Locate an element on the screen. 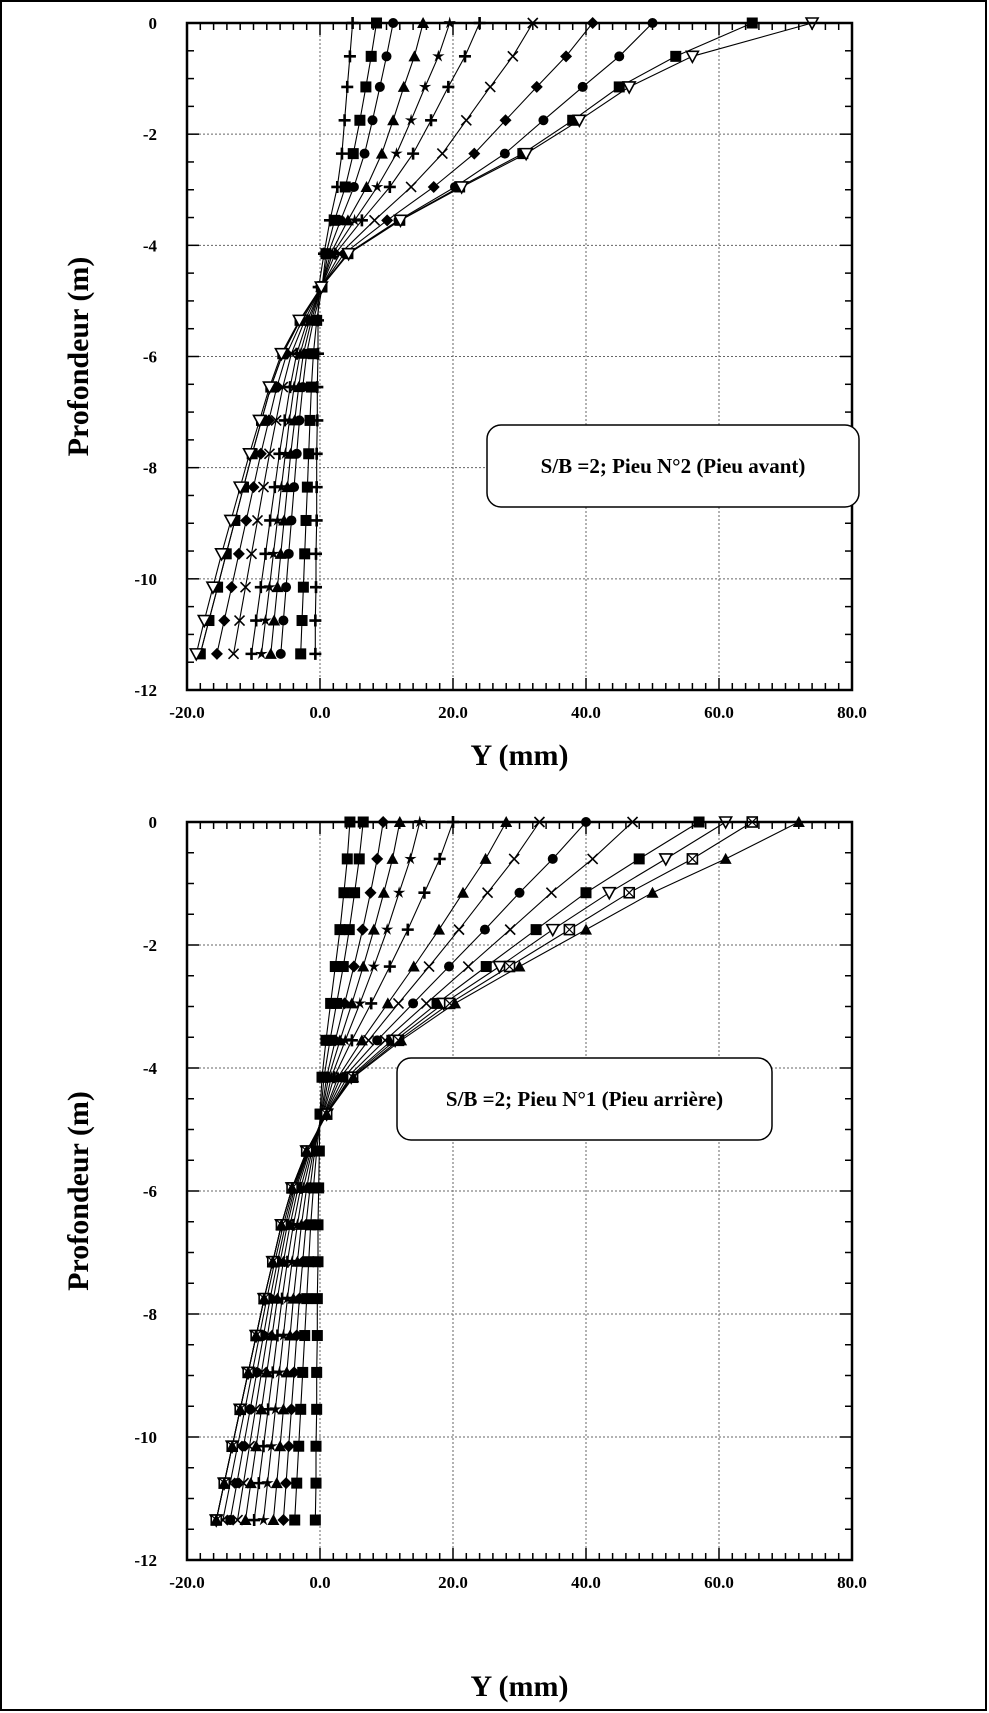 Image resolution: width=989 pixels, height=1713 pixels. x-tick-label: 40.0 is located at coordinates (586, 1582).